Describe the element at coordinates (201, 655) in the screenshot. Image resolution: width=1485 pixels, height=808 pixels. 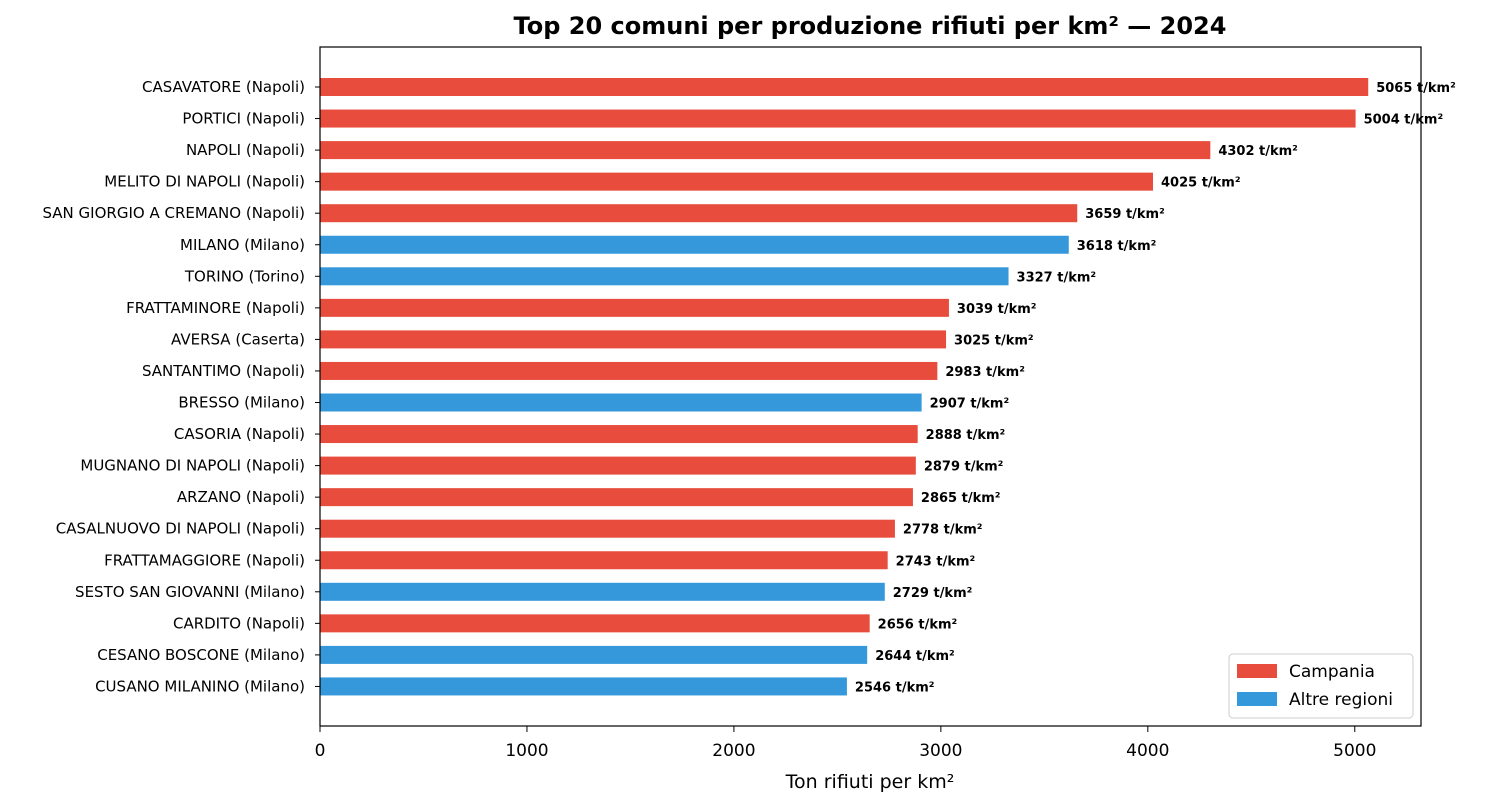
I see `category-label: CESANO BOSCONE (Milano)` at that location.